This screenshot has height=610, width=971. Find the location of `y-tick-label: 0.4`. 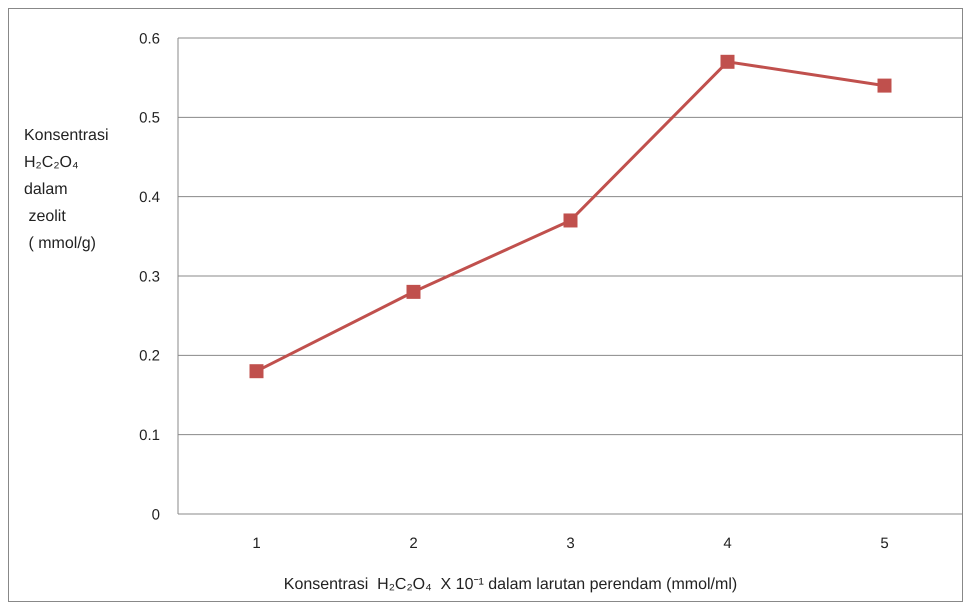

y-tick-label: 0.4 is located at coordinates (149, 197).